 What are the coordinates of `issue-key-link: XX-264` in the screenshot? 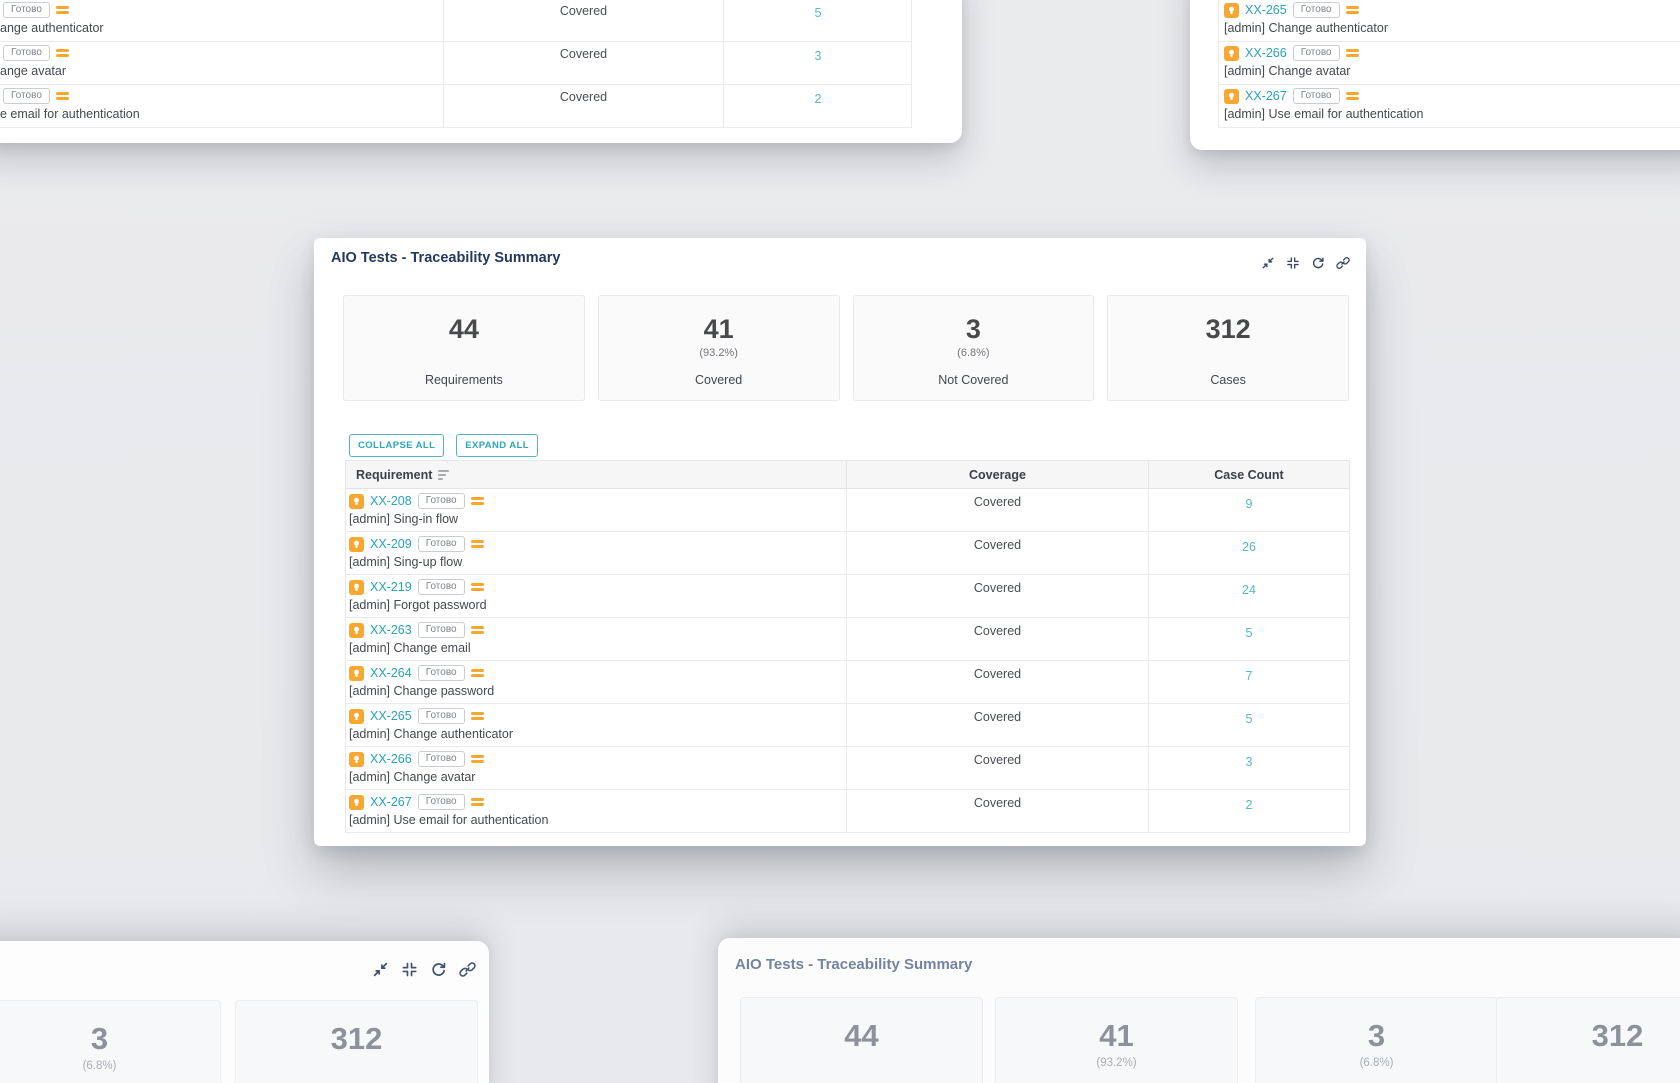 It's located at (391, 673).